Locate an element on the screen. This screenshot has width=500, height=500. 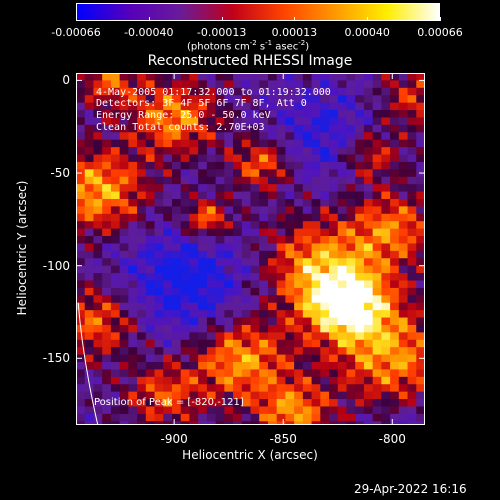
x-tick-label: -800 is located at coordinates (392, 439).